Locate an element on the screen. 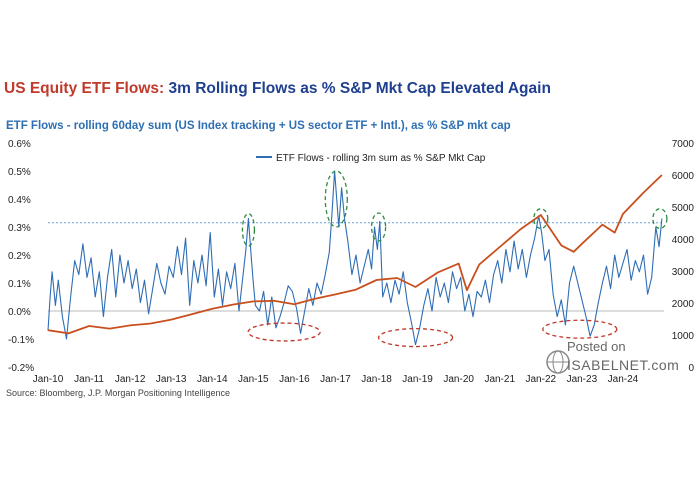 This screenshot has height=480, width=700. y-right-tick-label: 5000 is located at coordinates (683, 208).